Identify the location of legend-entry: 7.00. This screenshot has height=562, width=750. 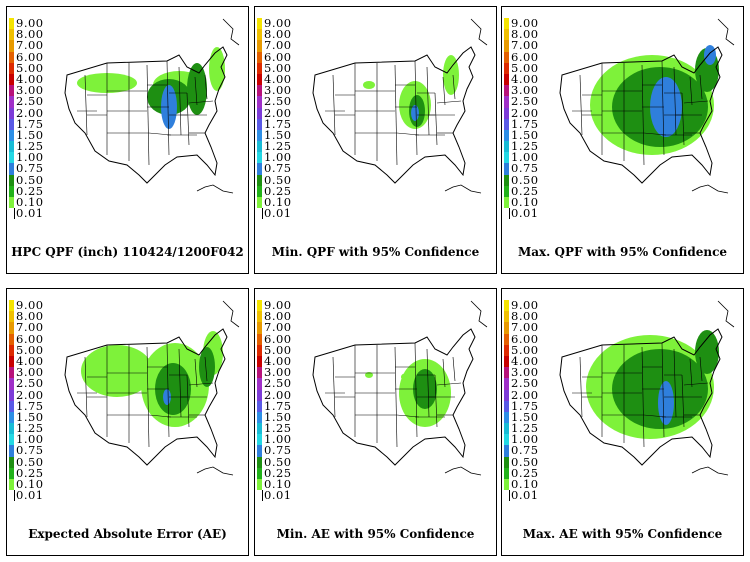
(529, 45).